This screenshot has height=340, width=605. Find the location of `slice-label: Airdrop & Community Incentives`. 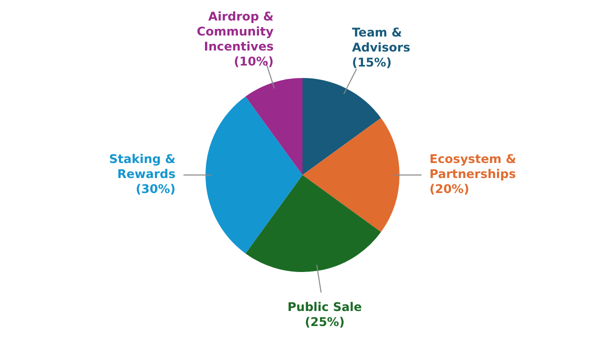

slice-label: Airdrop & Community Incentives is located at coordinates (235, 32).